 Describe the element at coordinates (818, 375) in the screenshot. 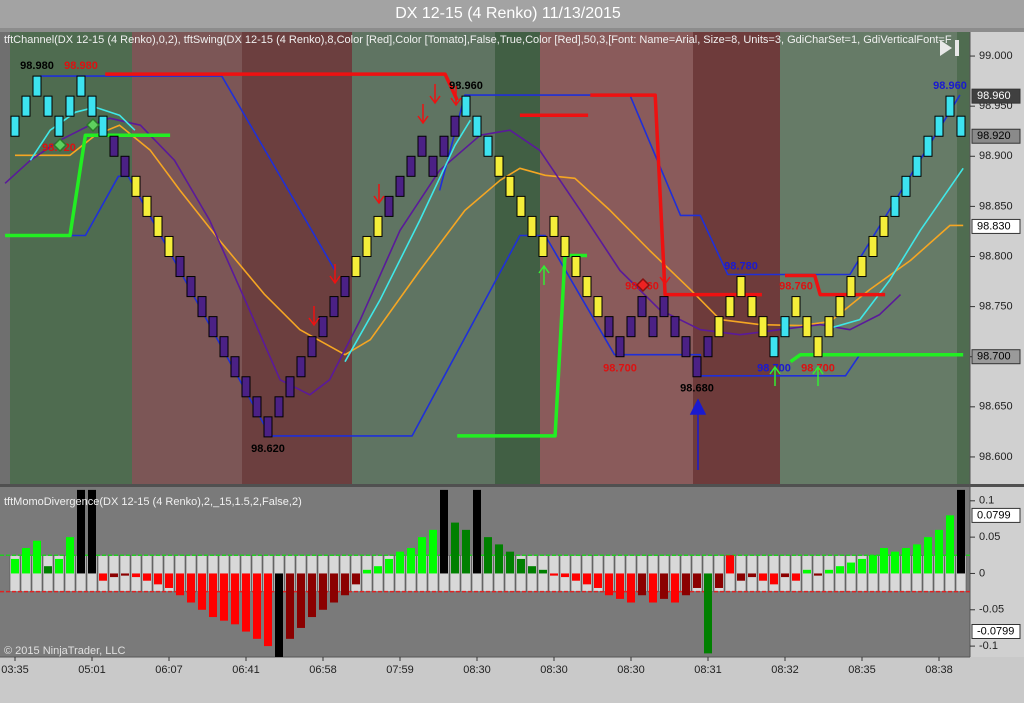

I see `buy-arrow` at that location.